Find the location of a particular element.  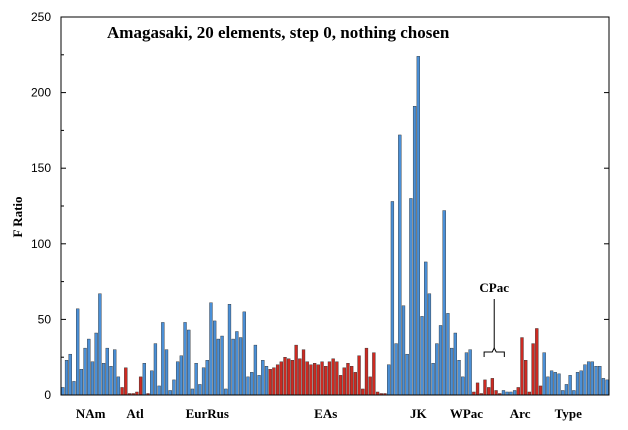

y-tick-label: 250 is located at coordinates (41, 17).